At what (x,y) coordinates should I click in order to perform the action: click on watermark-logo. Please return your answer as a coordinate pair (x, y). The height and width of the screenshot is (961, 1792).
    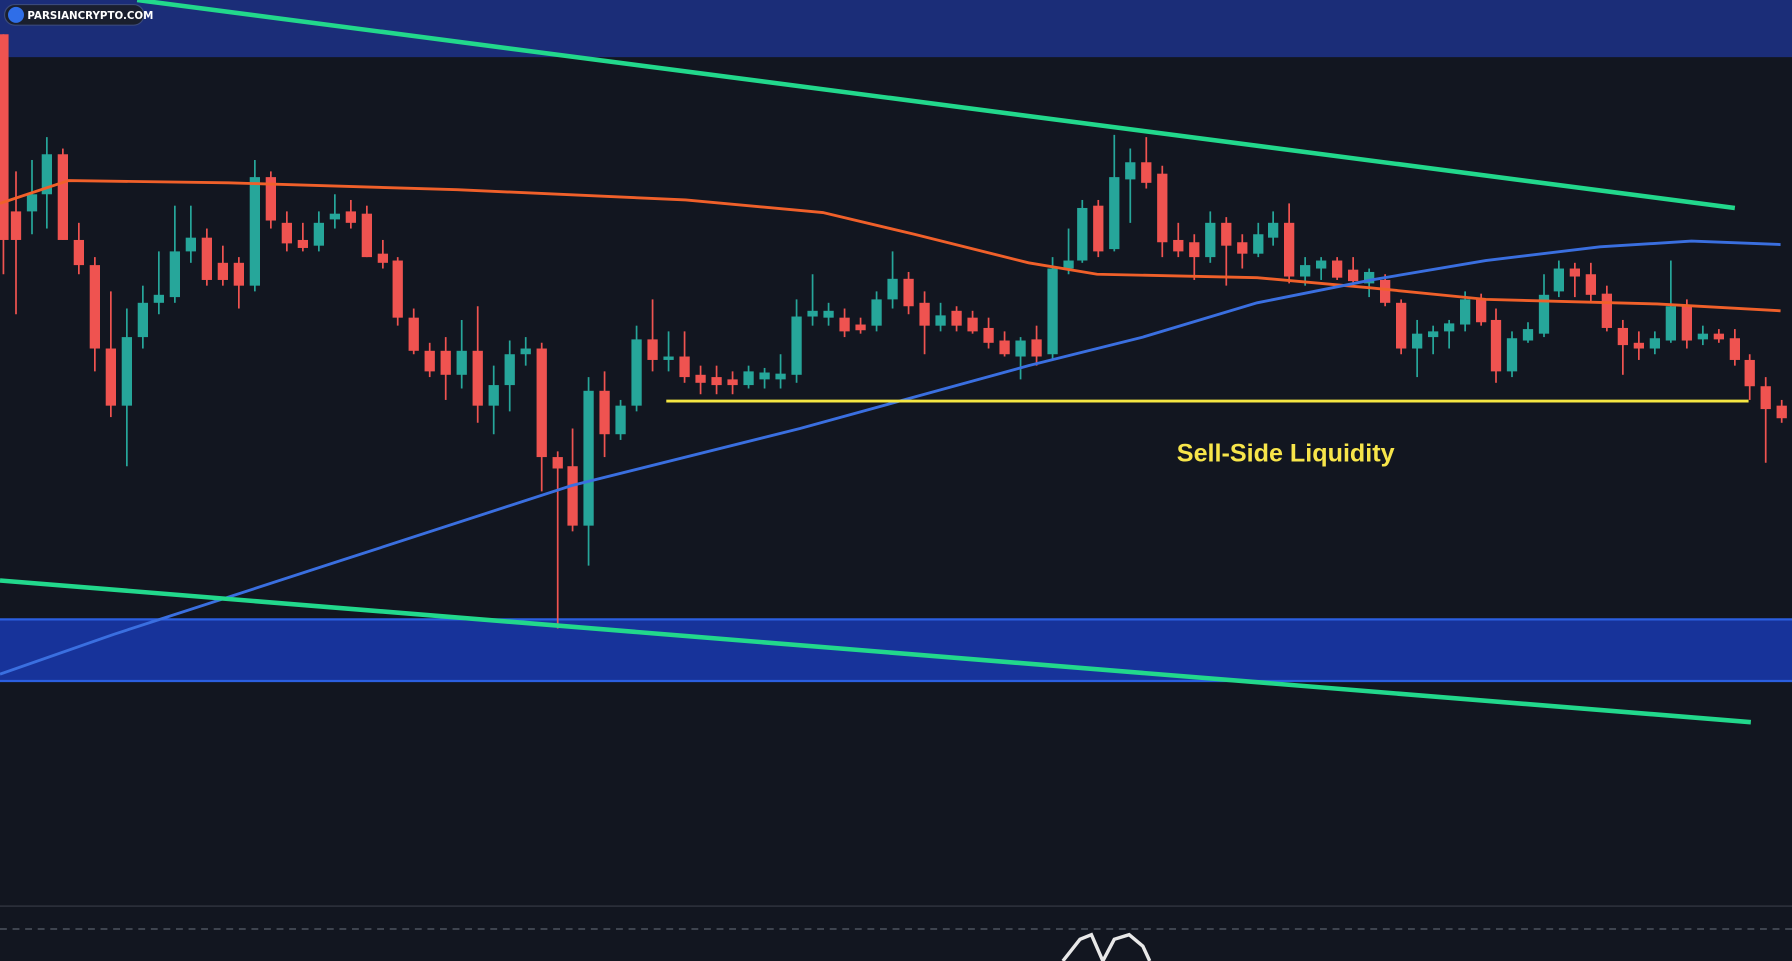
    Looking at the image, I should click on (16, 14).